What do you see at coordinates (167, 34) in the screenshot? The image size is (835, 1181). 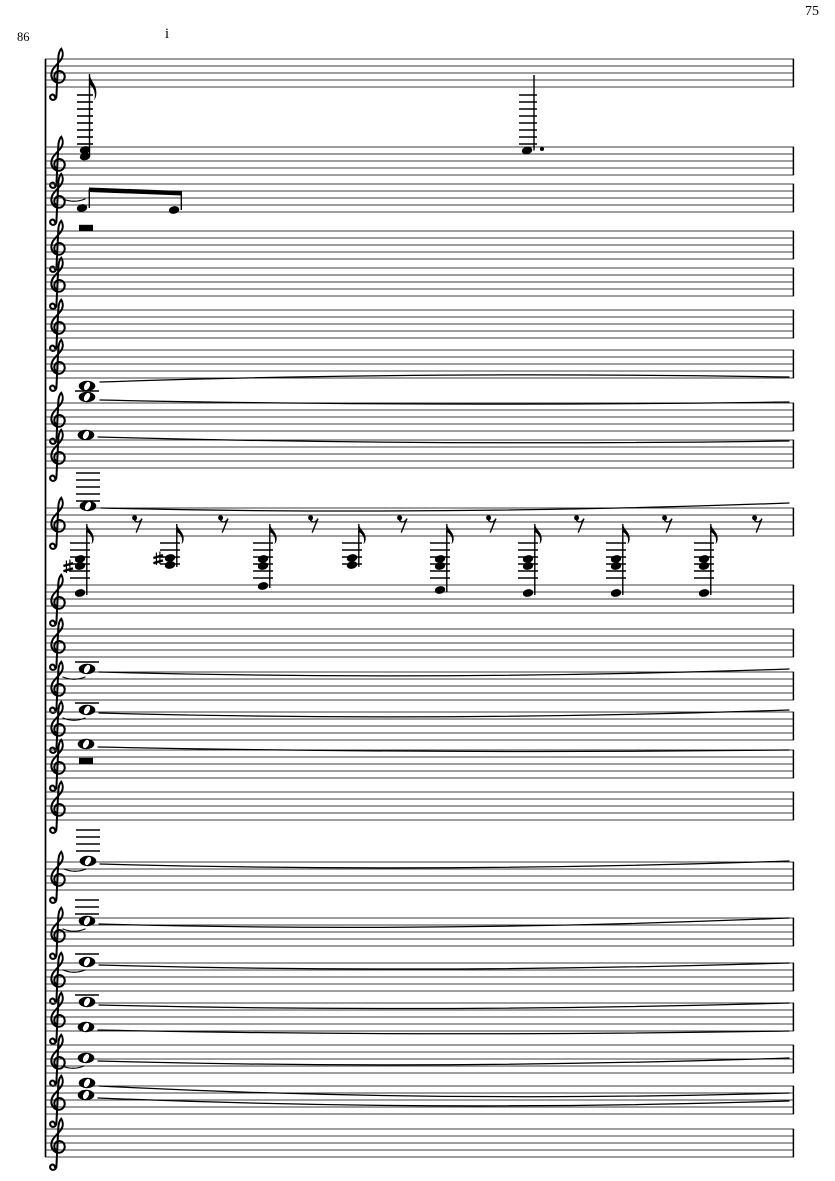 I see `rehearsal-mark: i` at bounding box center [167, 34].